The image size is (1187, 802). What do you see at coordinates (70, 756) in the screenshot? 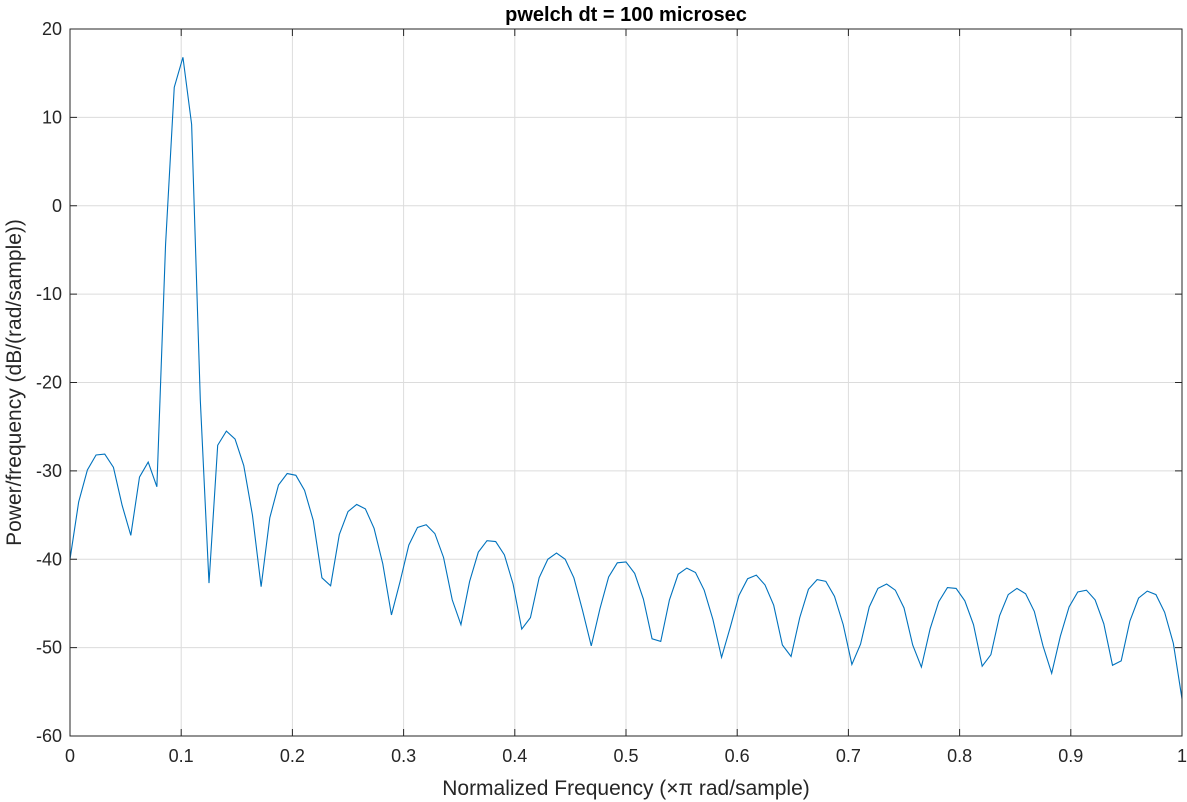
I see `x-tick-label: 0` at bounding box center [70, 756].